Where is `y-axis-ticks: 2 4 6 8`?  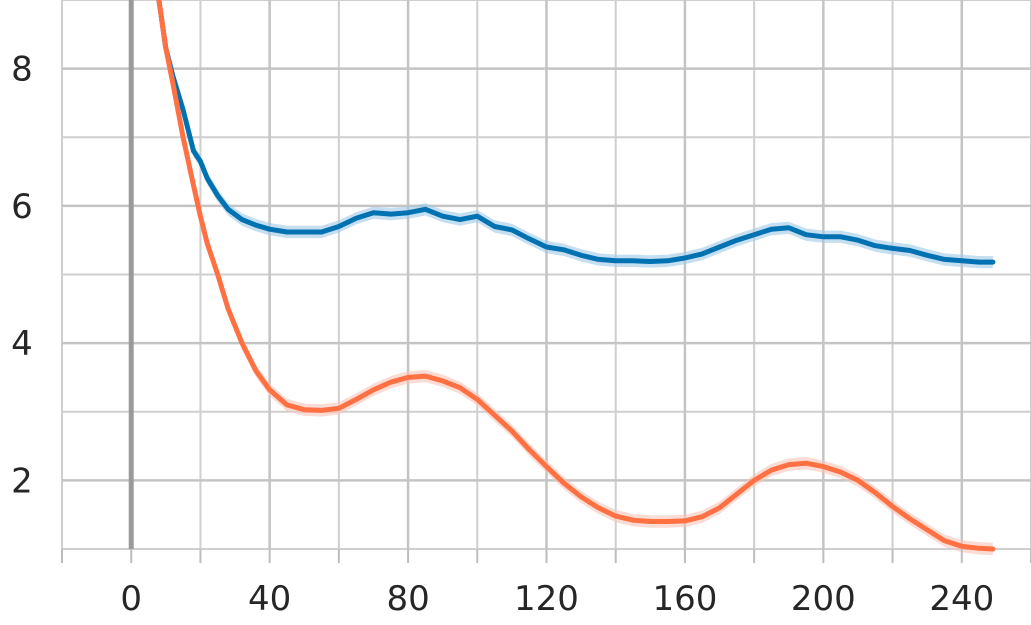
y-axis-ticks: 2 4 6 8 is located at coordinates (22, 276).